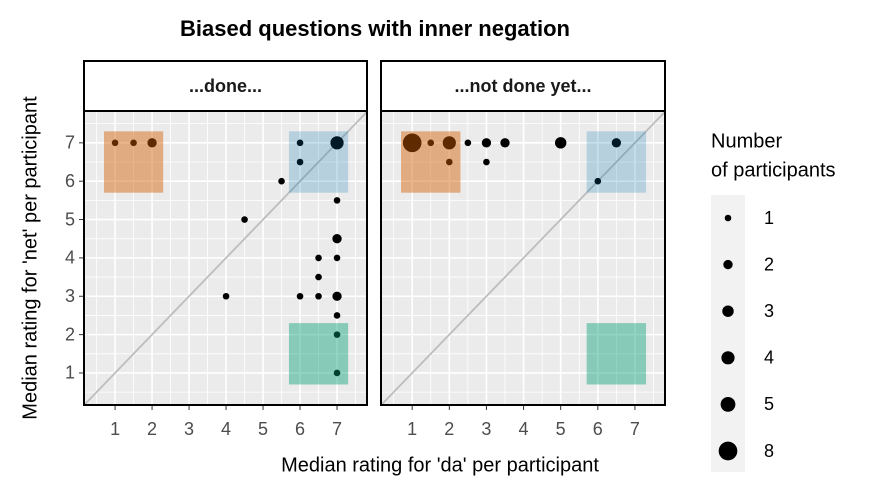  What do you see at coordinates (70, 373) in the screenshot?
I see `y-tick-label: 1` at bounding box center [70, 373].